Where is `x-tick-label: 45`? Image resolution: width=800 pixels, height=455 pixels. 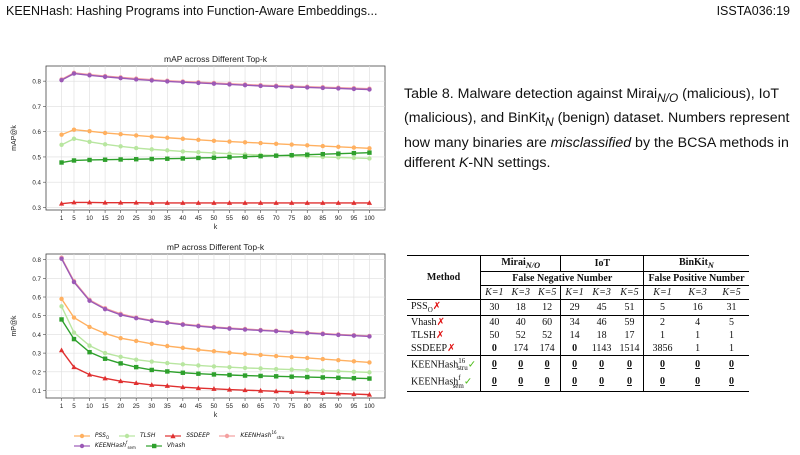 x-tick-label: 45 is located at coordinates (198, 406).